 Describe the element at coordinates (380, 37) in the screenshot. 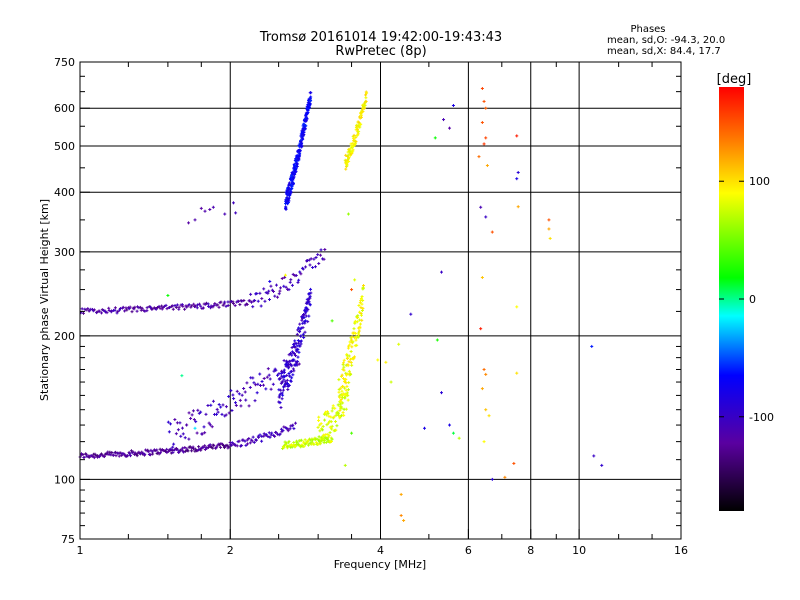

I see `chart-title: Tromsø 20161014 19:42:00-19:43:43` at that location.